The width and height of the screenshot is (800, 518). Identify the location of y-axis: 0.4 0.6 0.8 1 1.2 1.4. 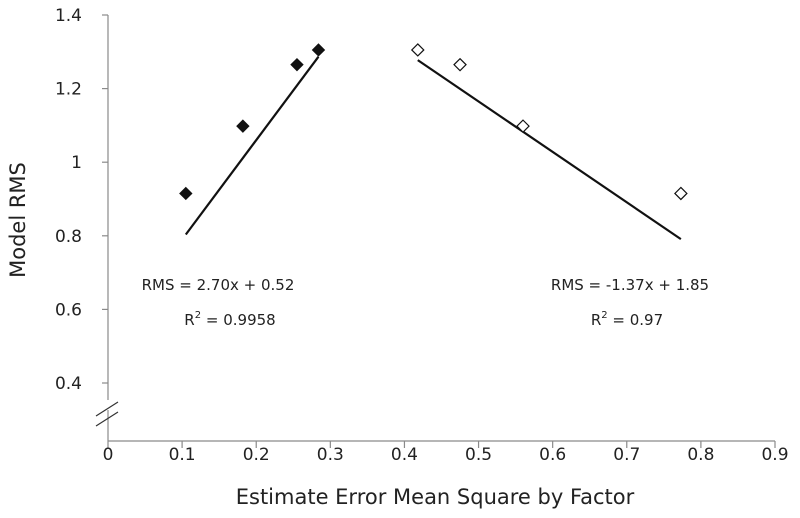
(87, 223).